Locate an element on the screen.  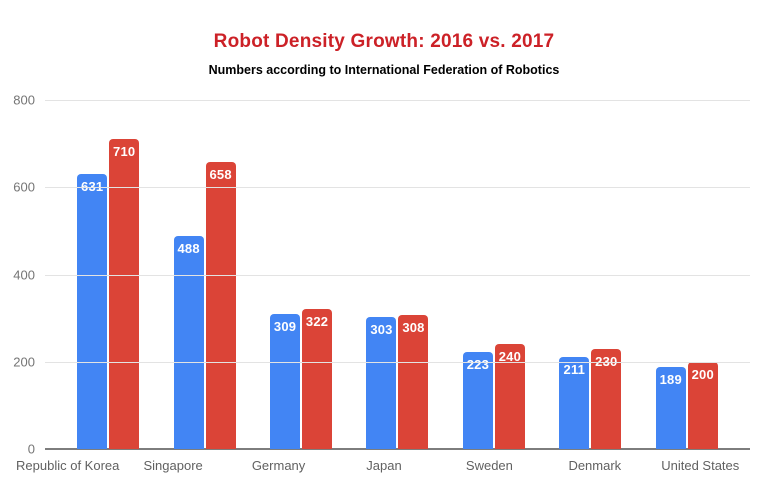
x-axis-label-4: Sweden is located at coordinates (489, 465).